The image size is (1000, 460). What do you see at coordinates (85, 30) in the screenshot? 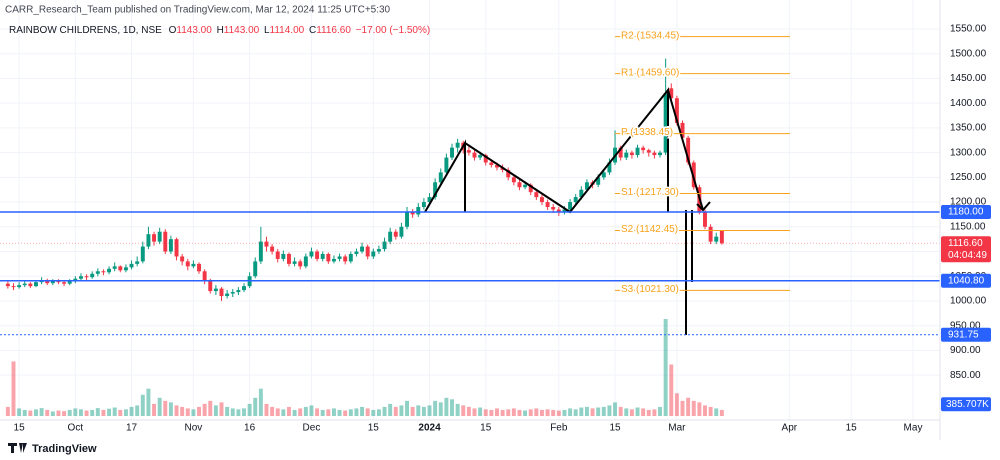
I see `symbol: RAINBOW CHILDRENS, 1D, NSE` at bounding box center [85, 30].